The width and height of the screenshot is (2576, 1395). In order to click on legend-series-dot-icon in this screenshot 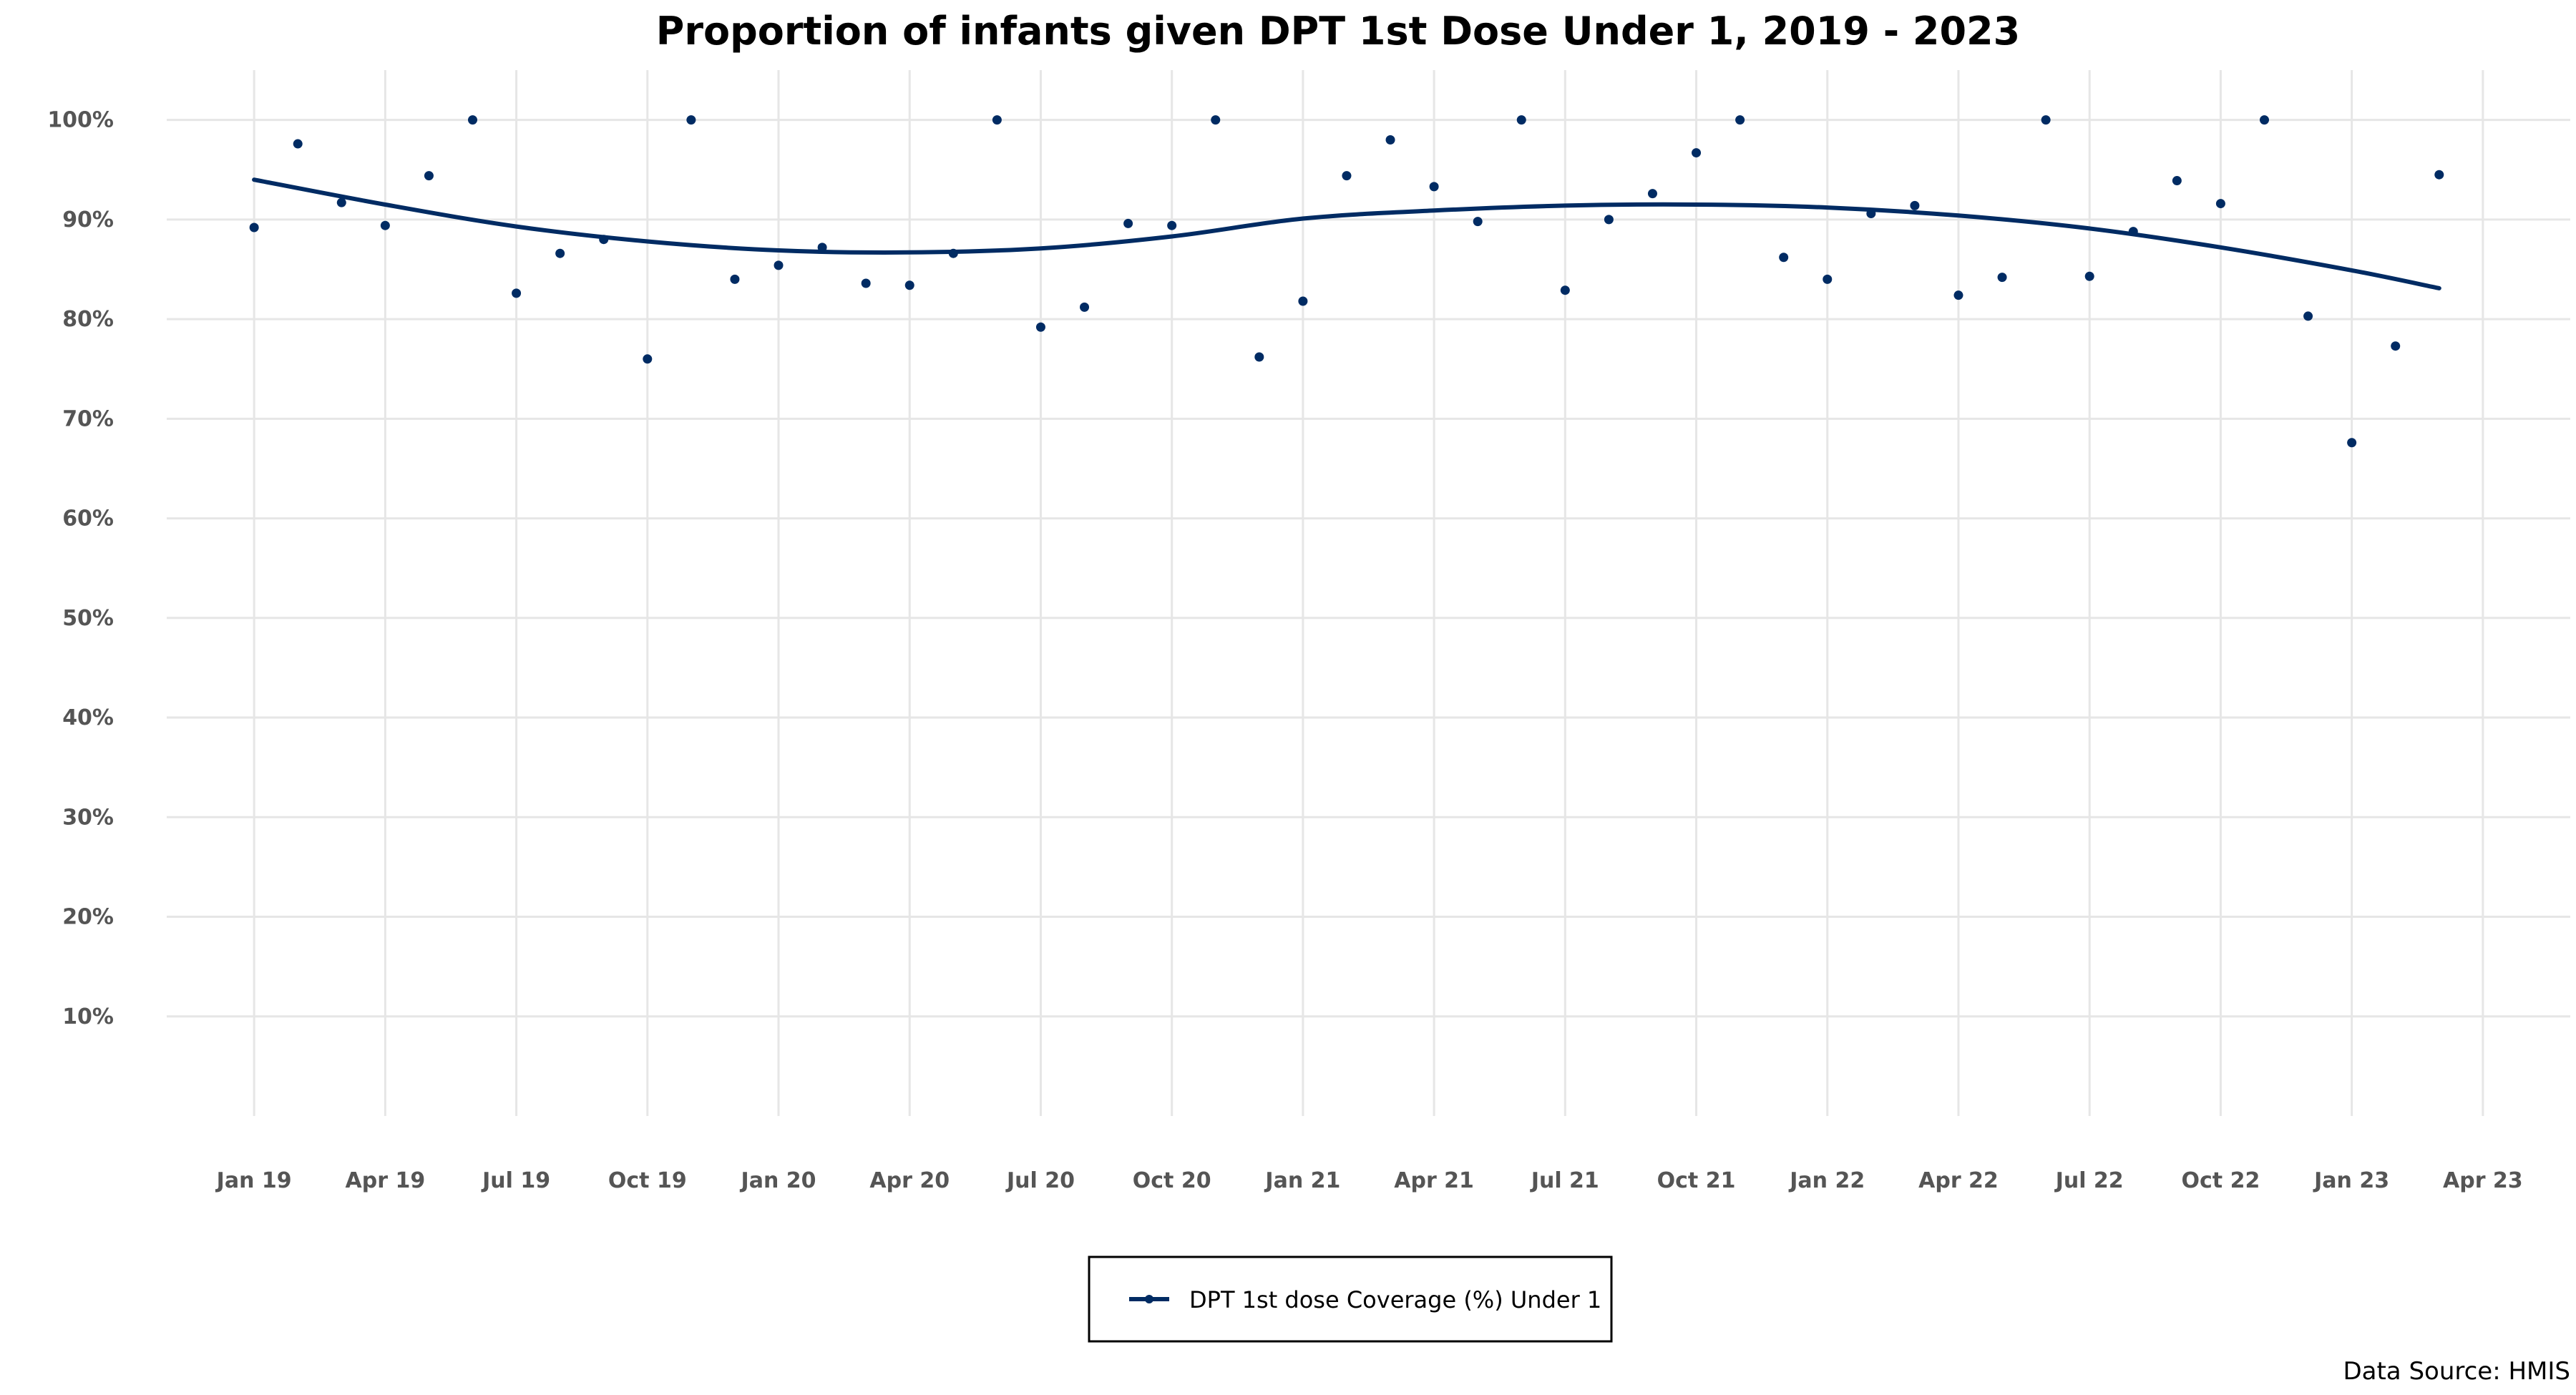, I will do `click(1149, 1299)`.